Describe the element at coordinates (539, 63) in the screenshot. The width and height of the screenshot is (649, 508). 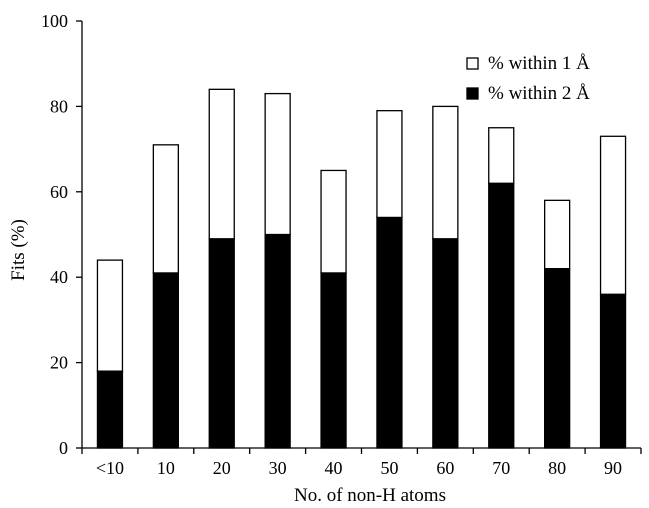
I see `legend-label-within-1a: % within 1 Å` at that location.